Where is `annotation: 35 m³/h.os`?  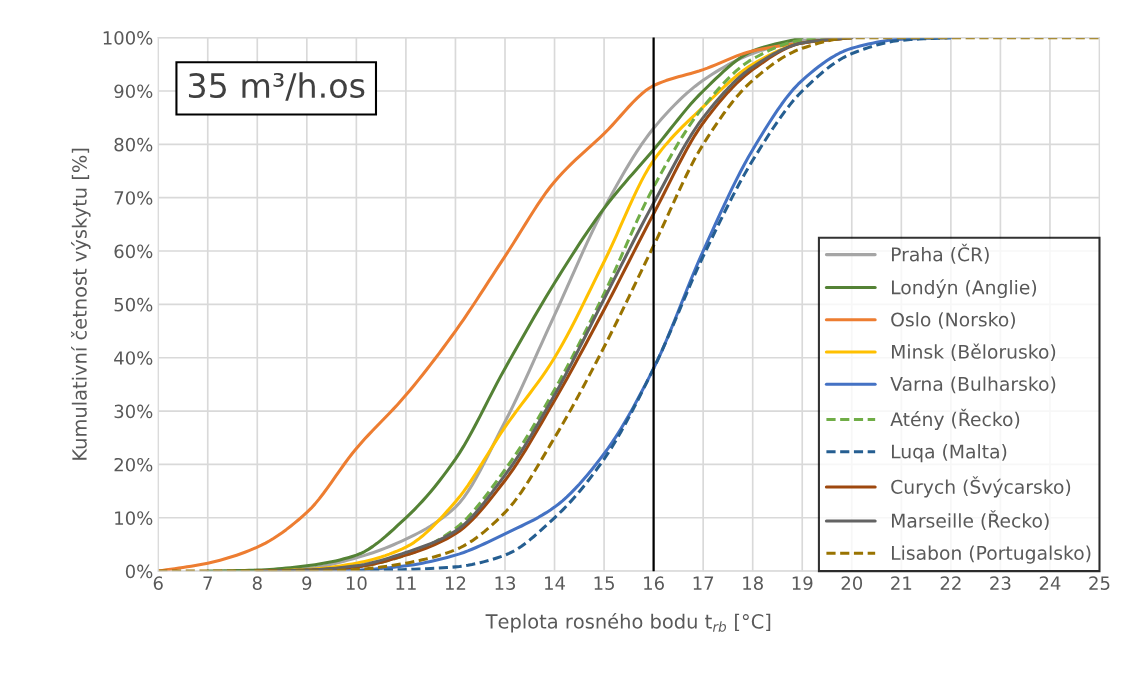
annotation: 35 m³/h.os is located at coordinates (276, 86).